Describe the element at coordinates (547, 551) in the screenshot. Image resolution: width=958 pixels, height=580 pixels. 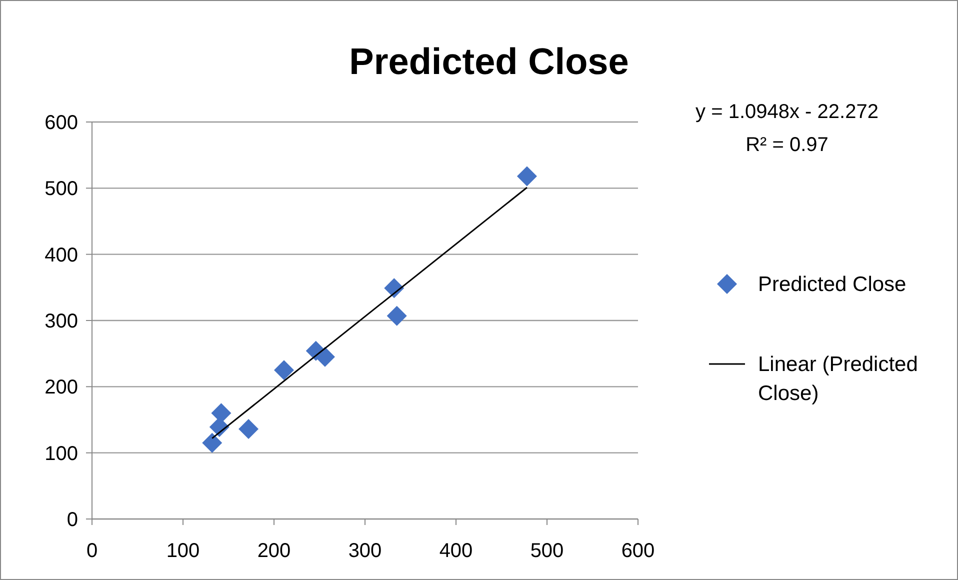
I see `x-tick-label: 500` at that location.